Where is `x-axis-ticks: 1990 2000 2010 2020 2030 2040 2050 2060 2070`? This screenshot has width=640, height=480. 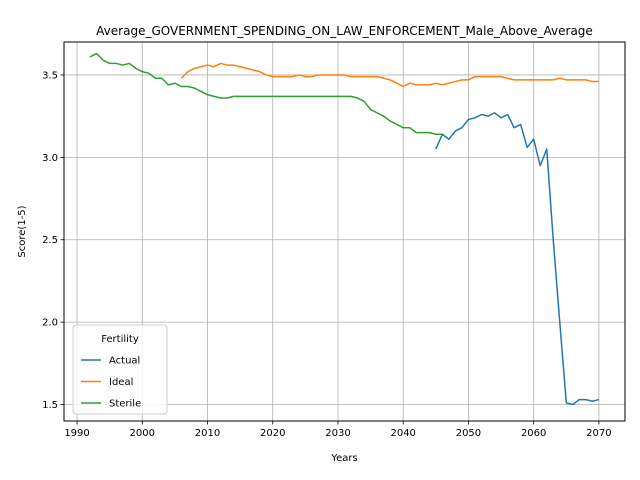 x-axis-ticks: 1990 2000 2010 2020 2030 2040 2050 2060 2070 is located at coordinates (338, 430).